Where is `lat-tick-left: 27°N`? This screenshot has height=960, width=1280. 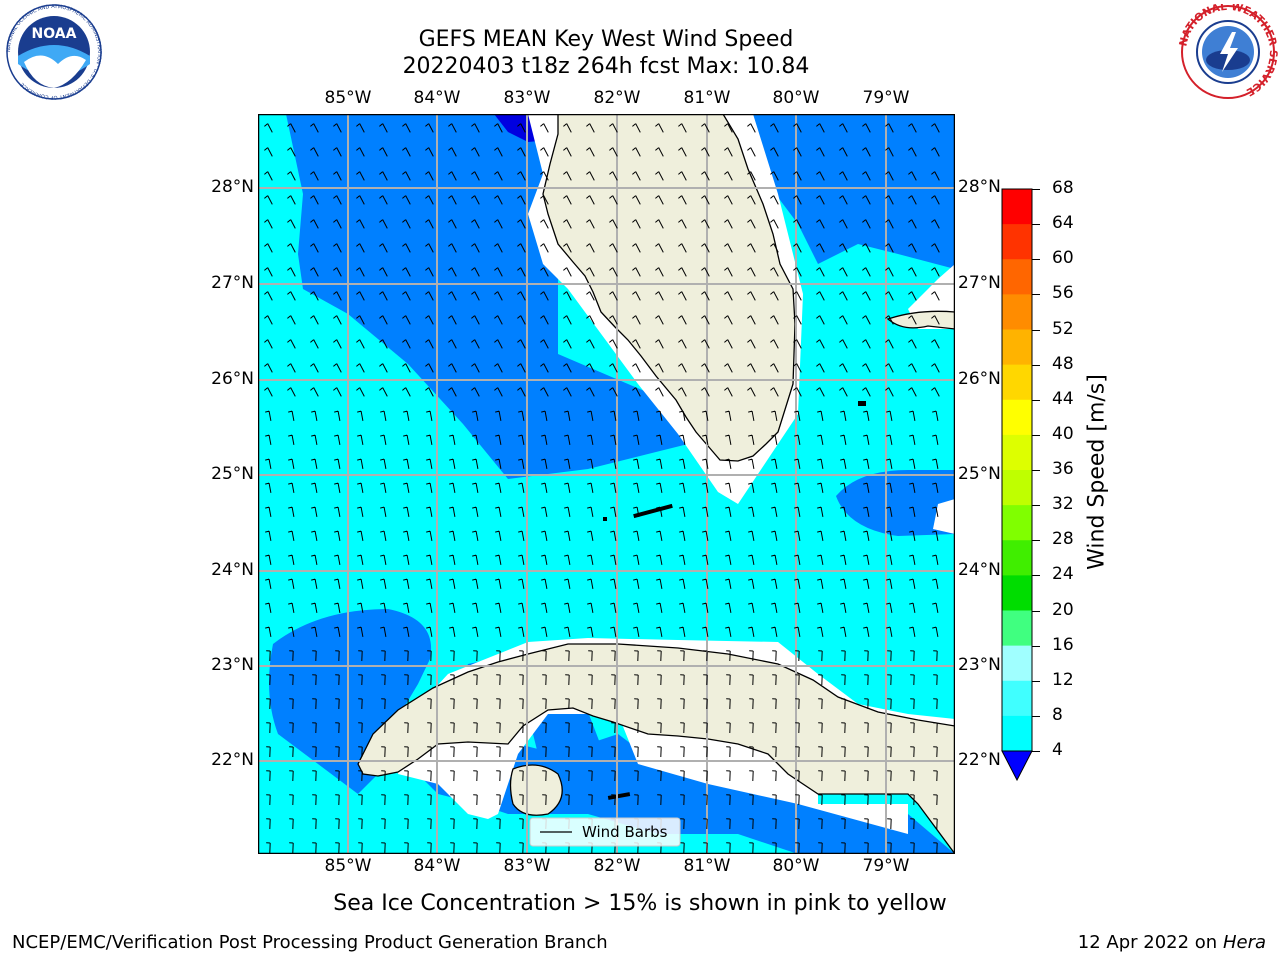 lat-tick-left: 27°N is located at coordinates (232, 283).